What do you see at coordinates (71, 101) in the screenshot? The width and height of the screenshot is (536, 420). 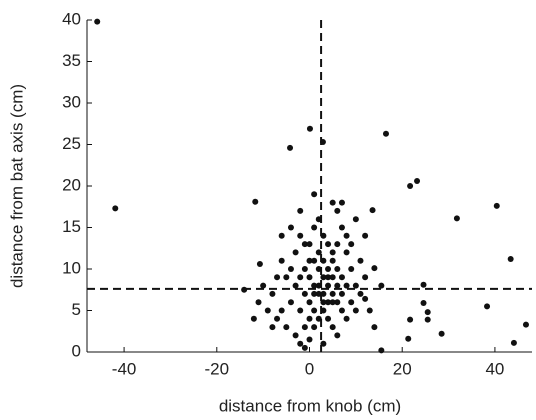 I see `y-tick-label: 30` at bounding box center [71, 101].